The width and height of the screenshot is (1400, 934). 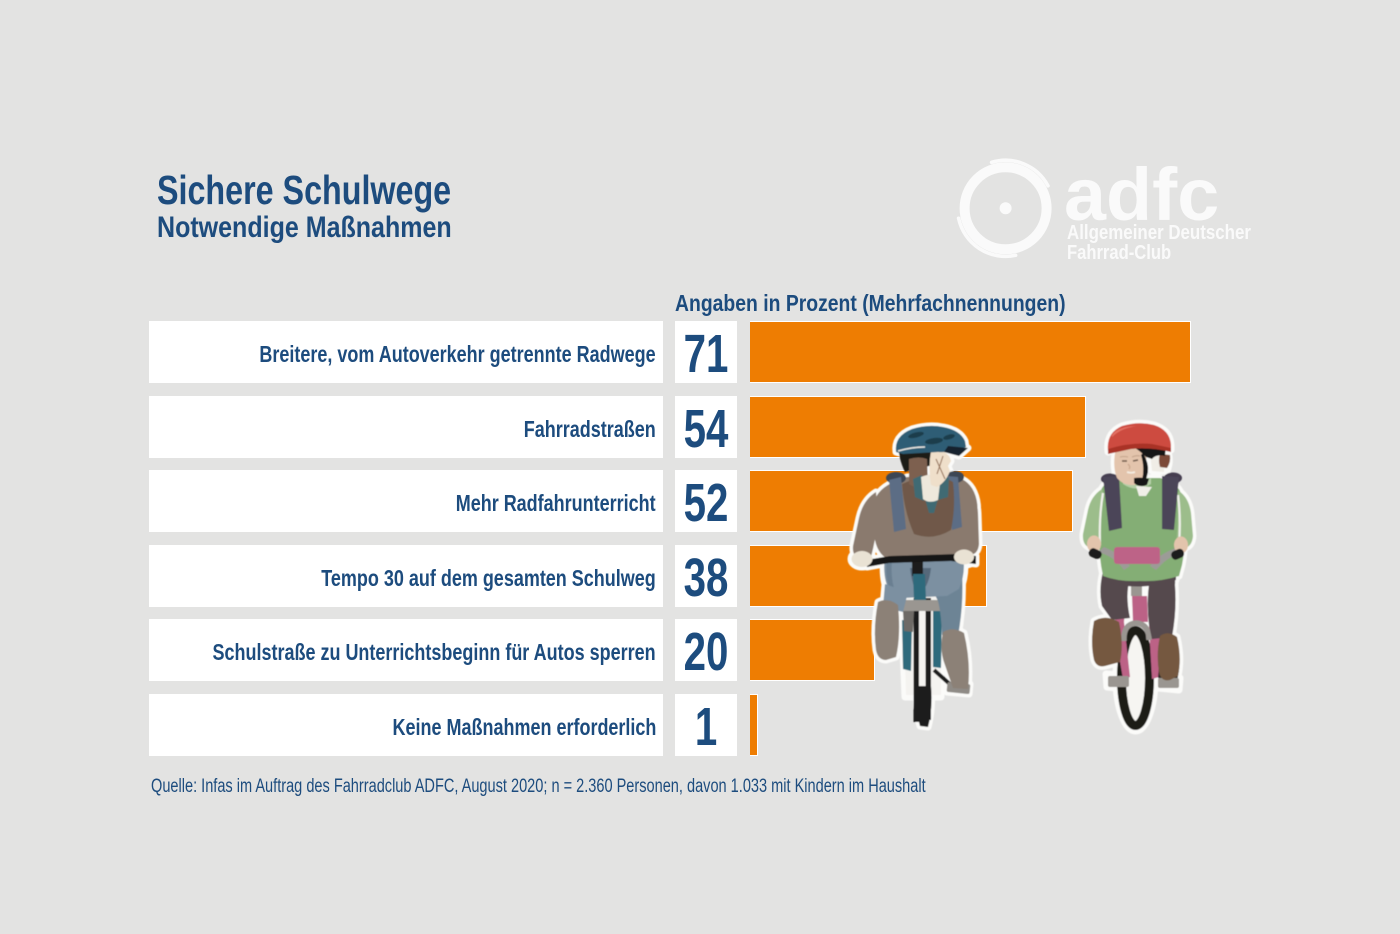 What do you see at coordinates (1159, 232) in the screenshot?
I see `svg-text: Allgemeiner Deutscher` at bounding box center [1159, 232].